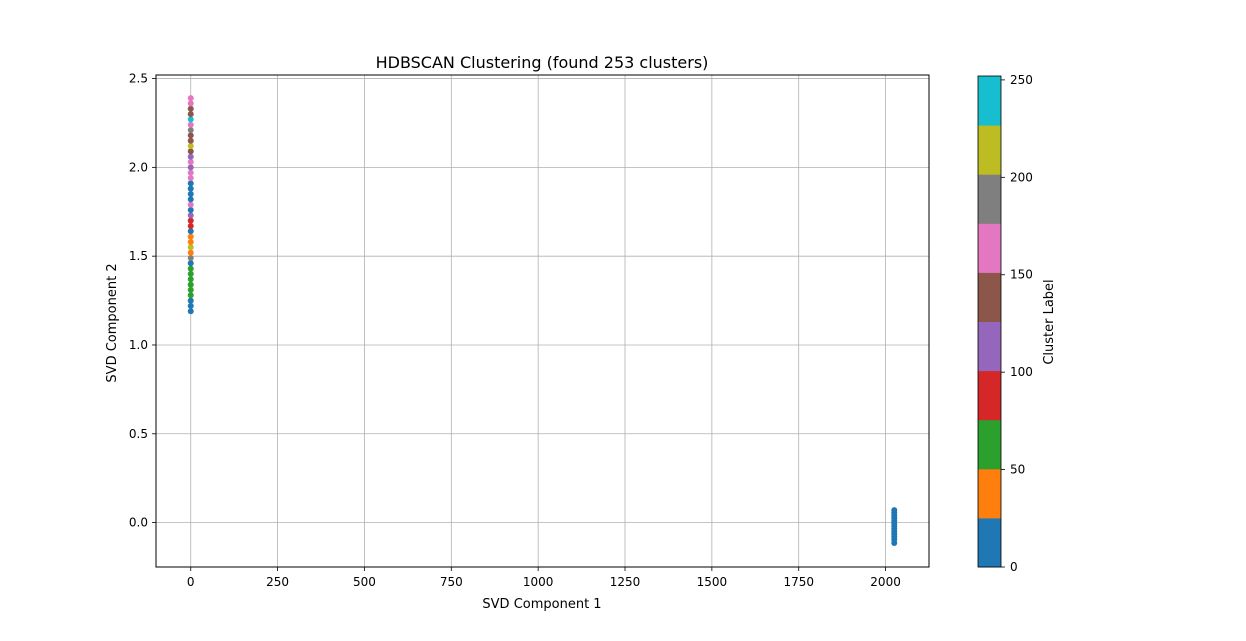  I want to click on x-tick-label: 1000, so click(538, 582).